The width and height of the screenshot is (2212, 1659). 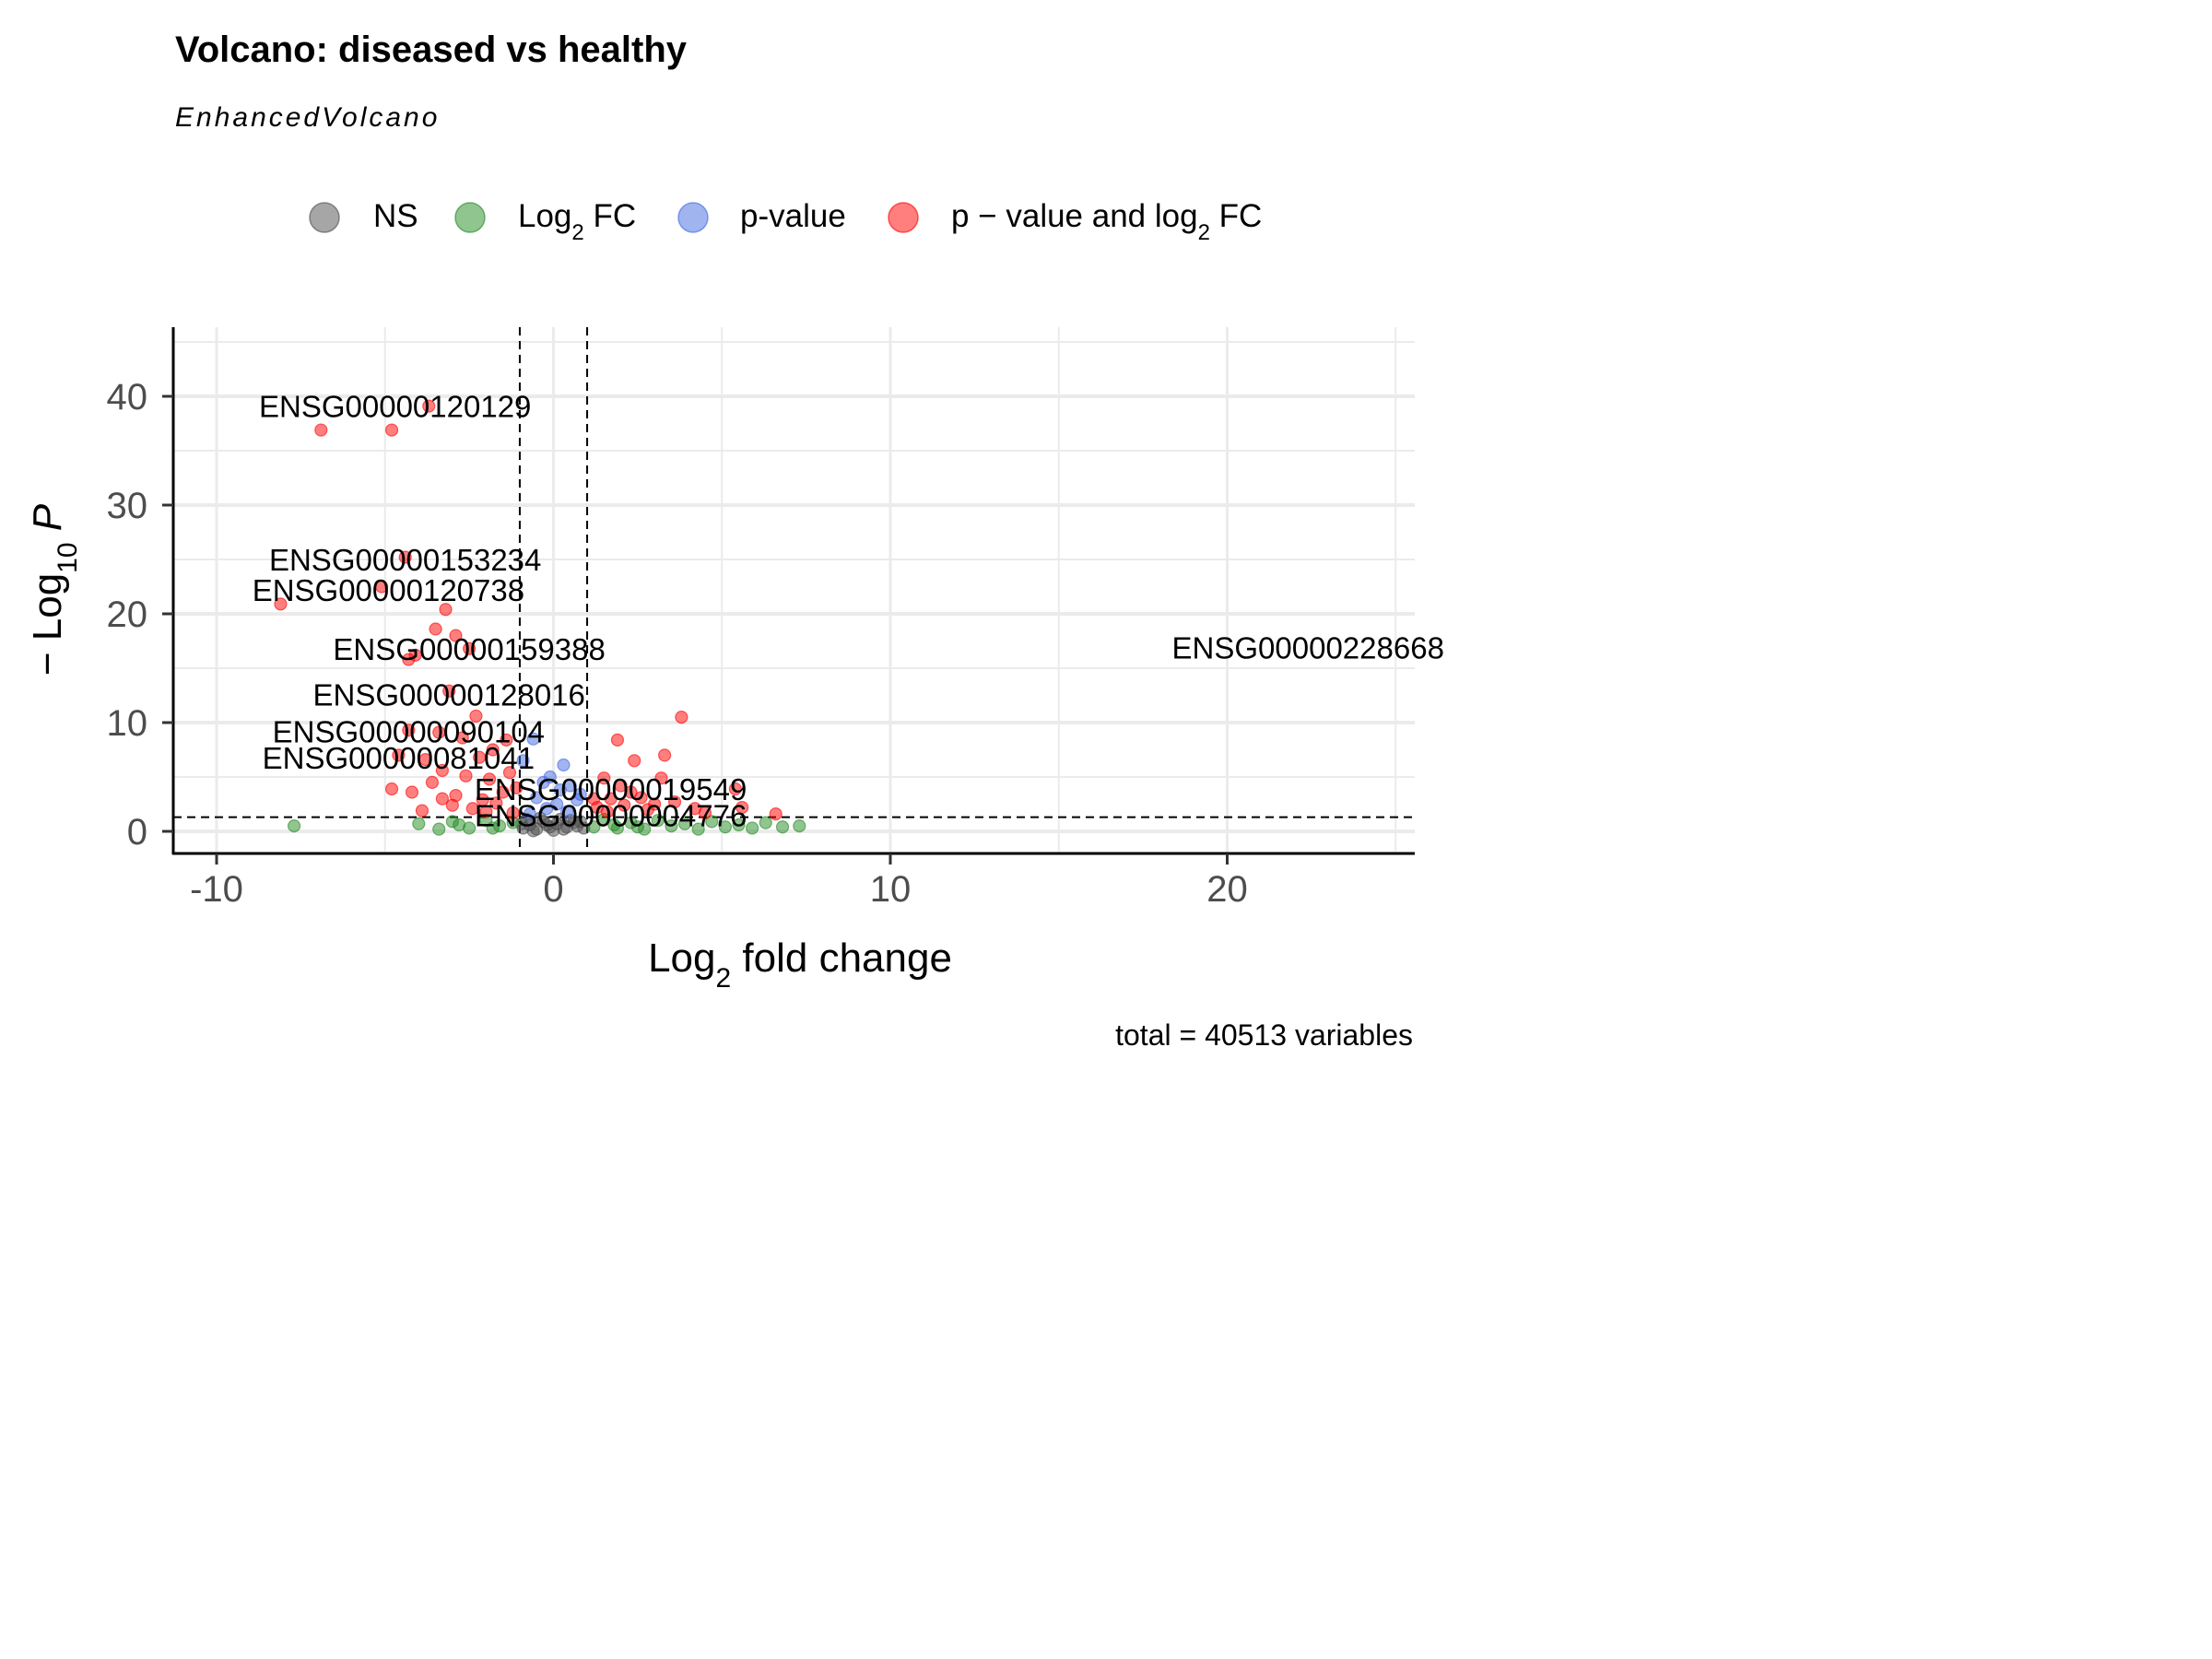 I want to click on gene-label: ENSG00000153234, so click(x=405, y=560).